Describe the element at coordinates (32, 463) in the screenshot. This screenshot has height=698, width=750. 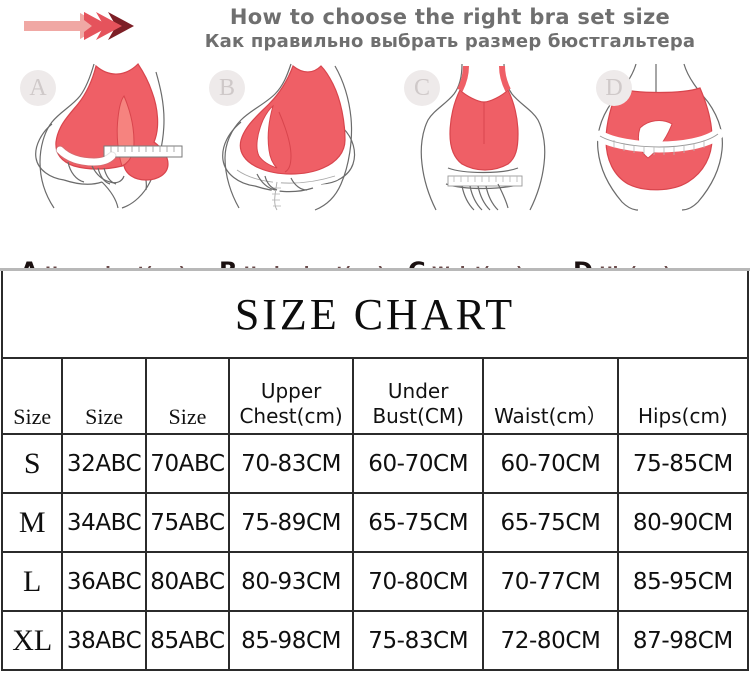
I see `row-s-size-letter: S` at that location.